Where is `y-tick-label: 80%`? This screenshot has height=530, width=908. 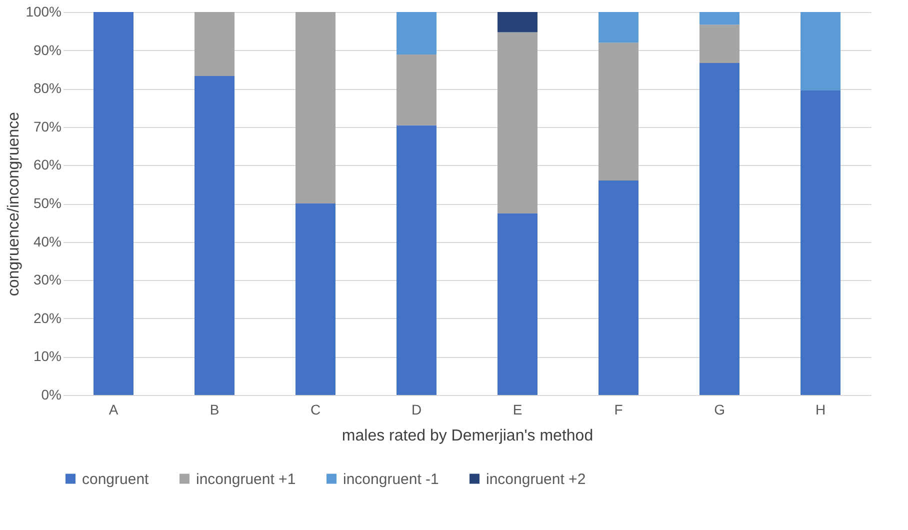
y-tick-label: 80% is located at coordinates (47, 88).